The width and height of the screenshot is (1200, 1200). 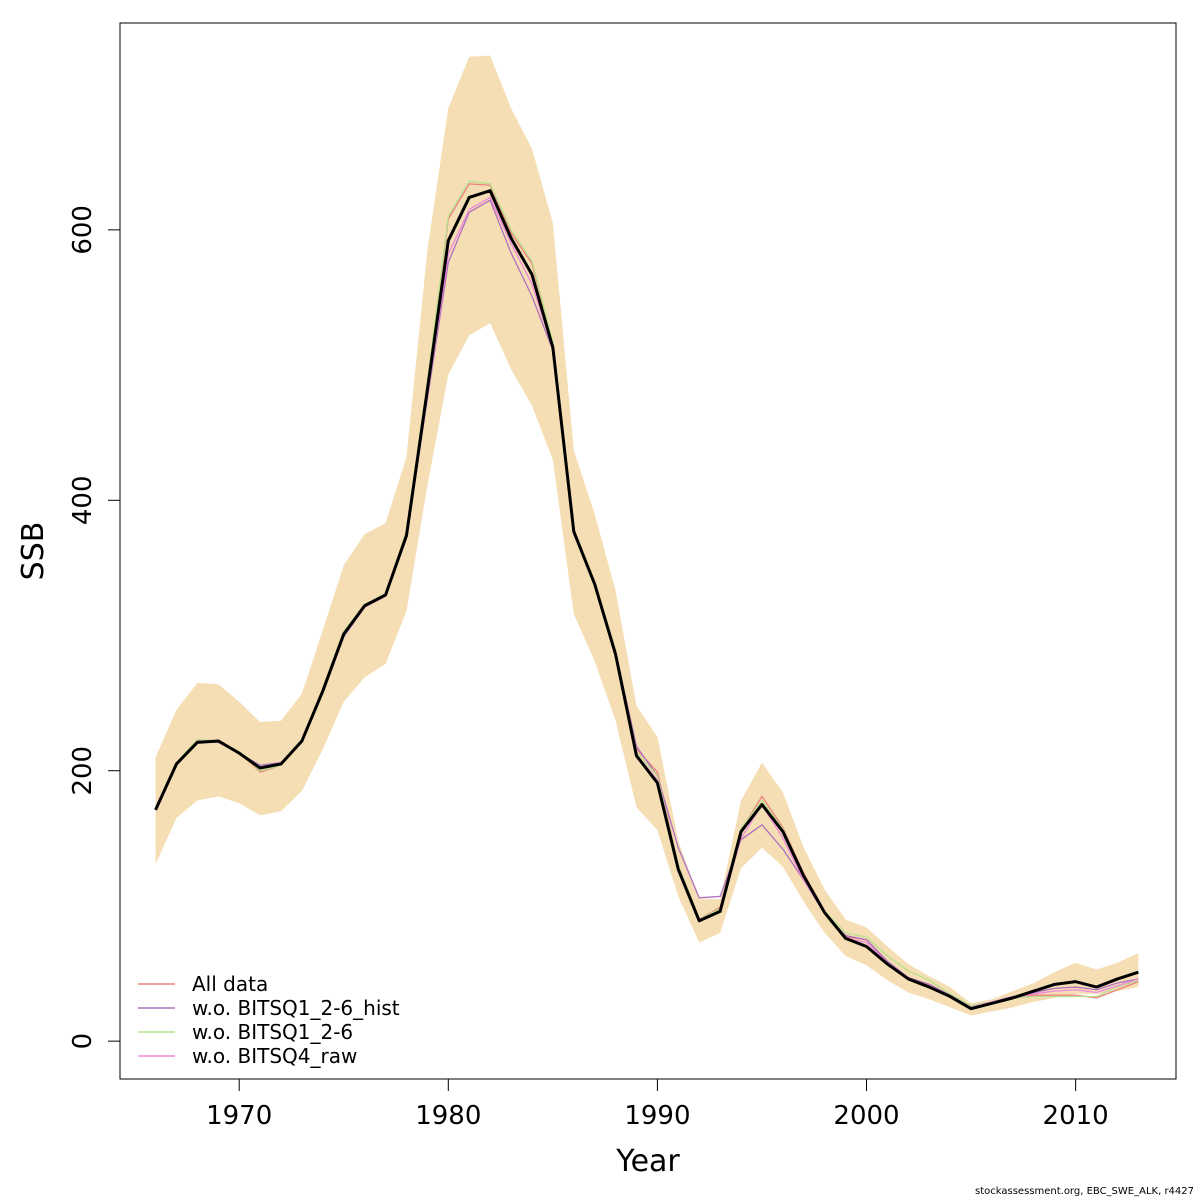 What do you see at coordinates (1084, 1191) in the screenshot?
I see `footer-credit: stockassessment.org, EBC_SWE_ALK, r4427` at bounding box center [1084, 1191].